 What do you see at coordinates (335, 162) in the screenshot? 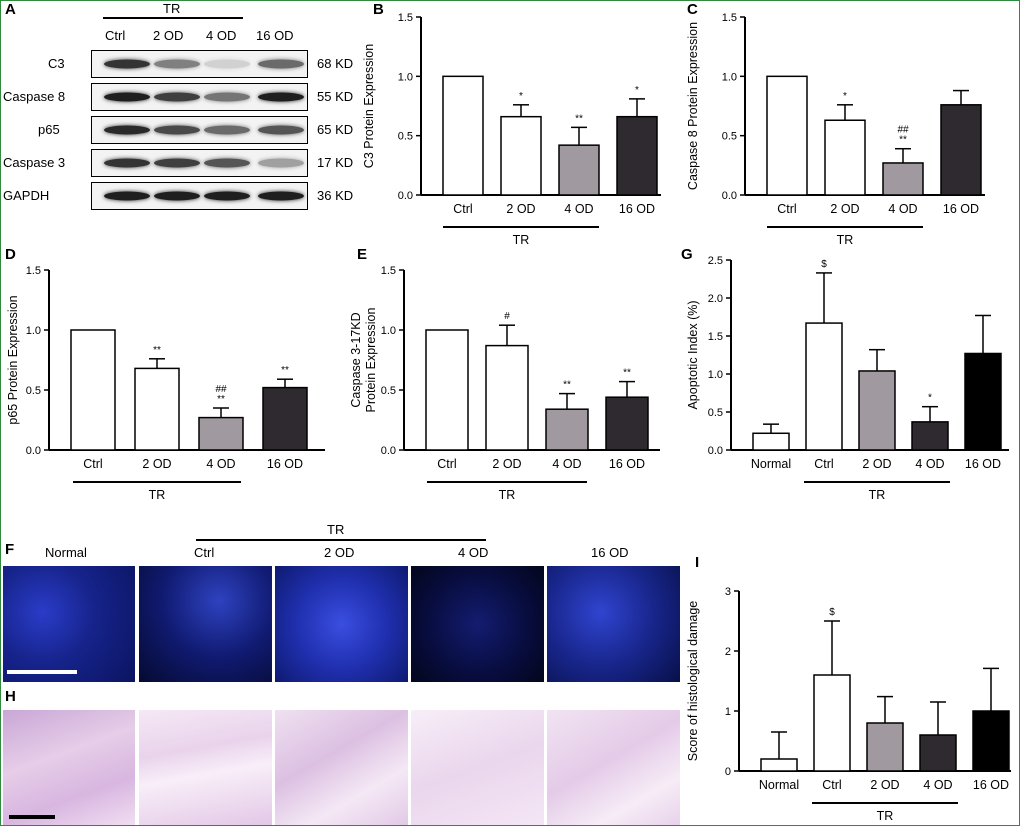
I see `wb-size-label: 17 KD` at bounding box center [335, 162].